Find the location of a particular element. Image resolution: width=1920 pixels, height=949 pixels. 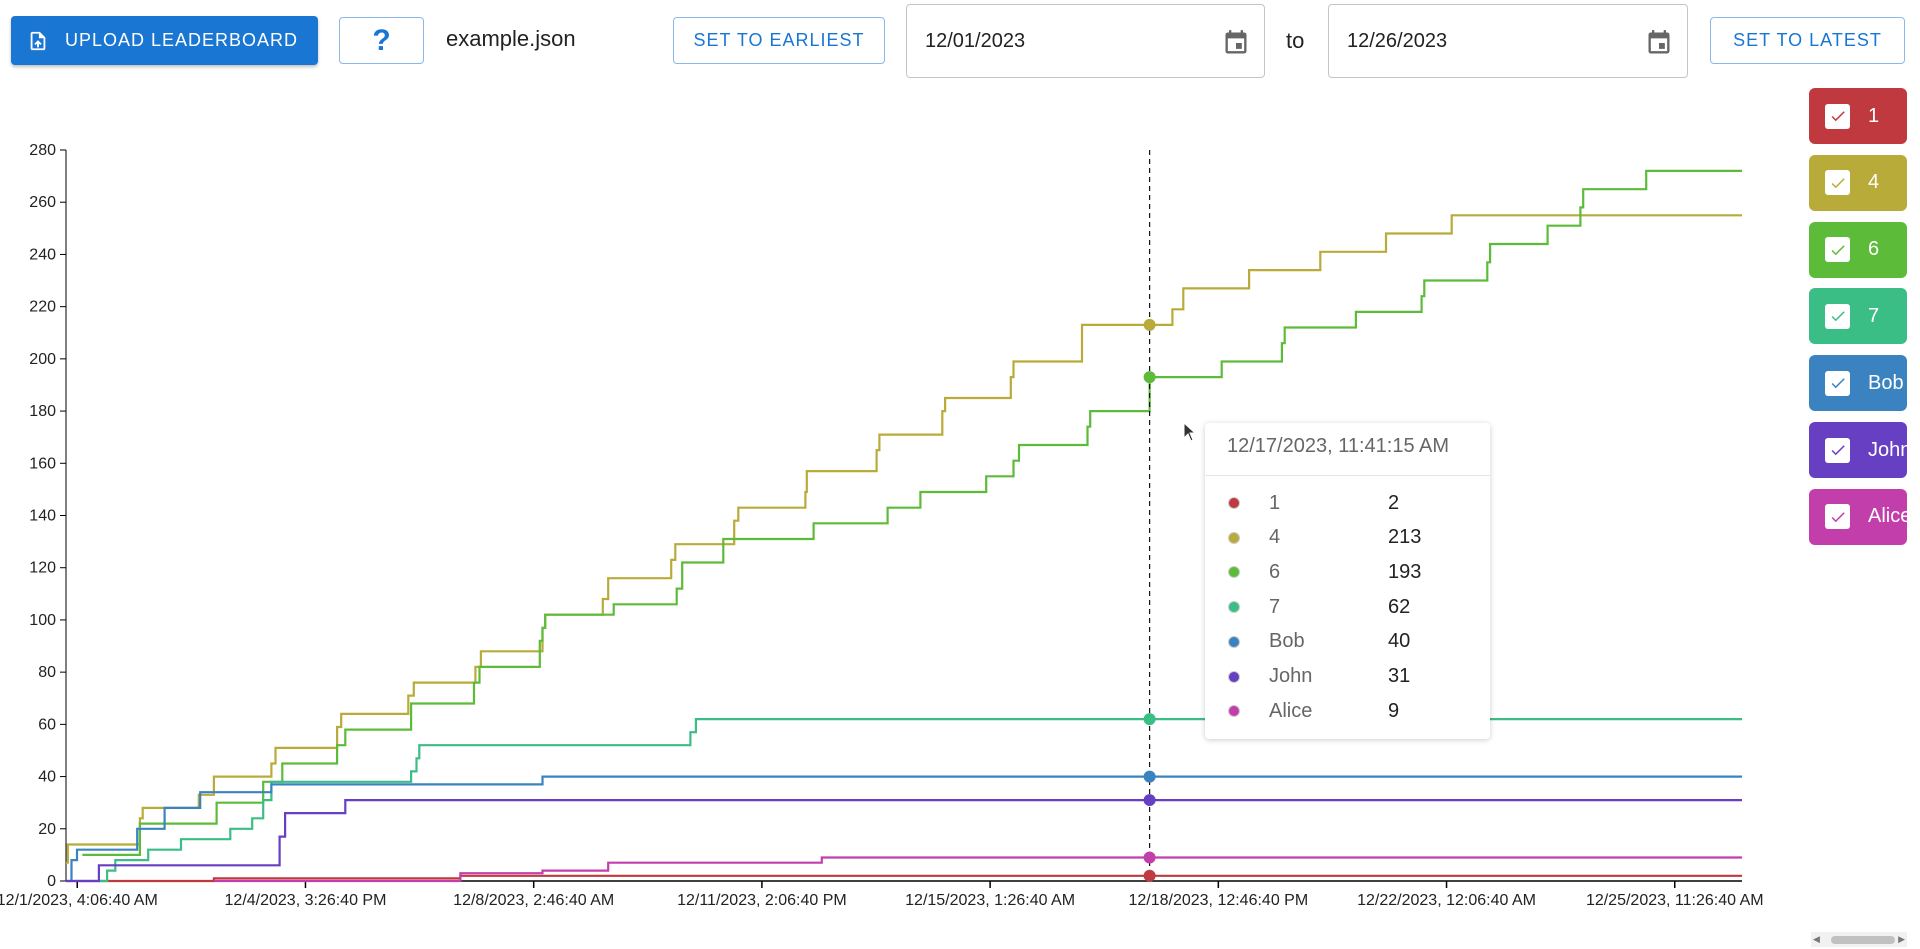

filename-label: example.json is located at coordinates (511, 38).